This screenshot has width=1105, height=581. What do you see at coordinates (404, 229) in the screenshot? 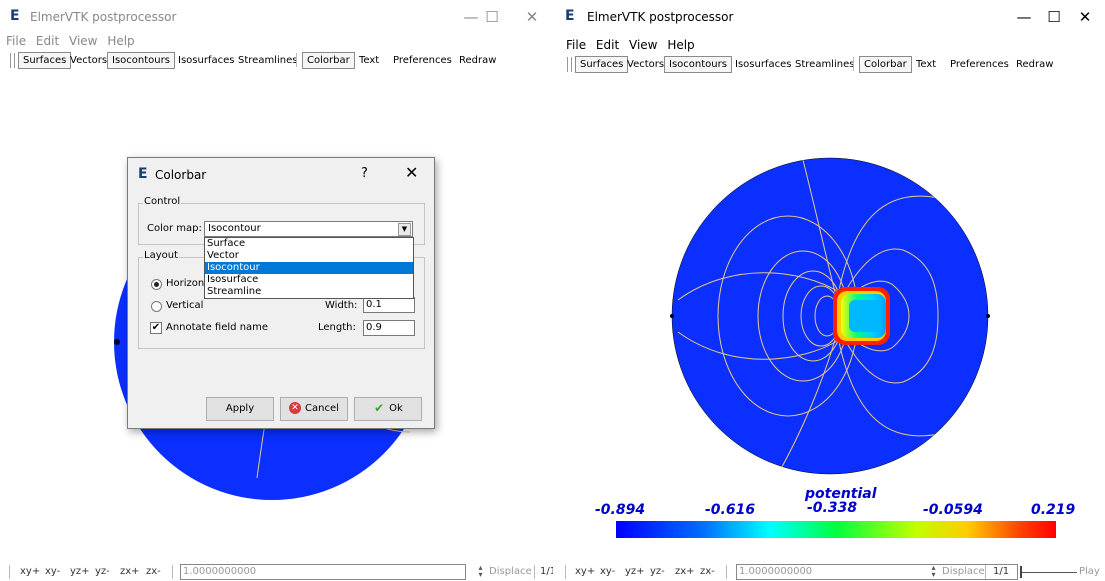
I see `chevron-down-icon: ▼` at bounding box center [404, 229].